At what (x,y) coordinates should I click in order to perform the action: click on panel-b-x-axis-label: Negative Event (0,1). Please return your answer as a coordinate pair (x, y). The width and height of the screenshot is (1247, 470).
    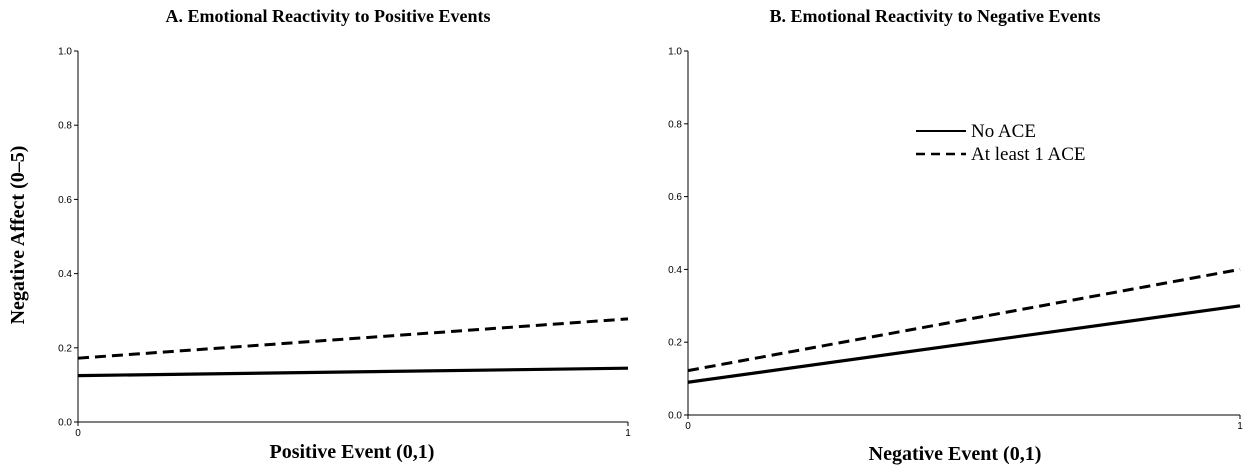
    Looking at the image, I should click on (955, 454).